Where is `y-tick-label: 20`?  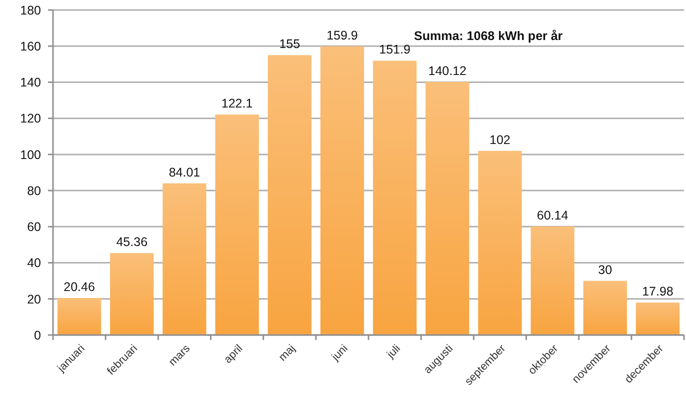
y-tick-label: 20 is located at coordinates (34, 299).